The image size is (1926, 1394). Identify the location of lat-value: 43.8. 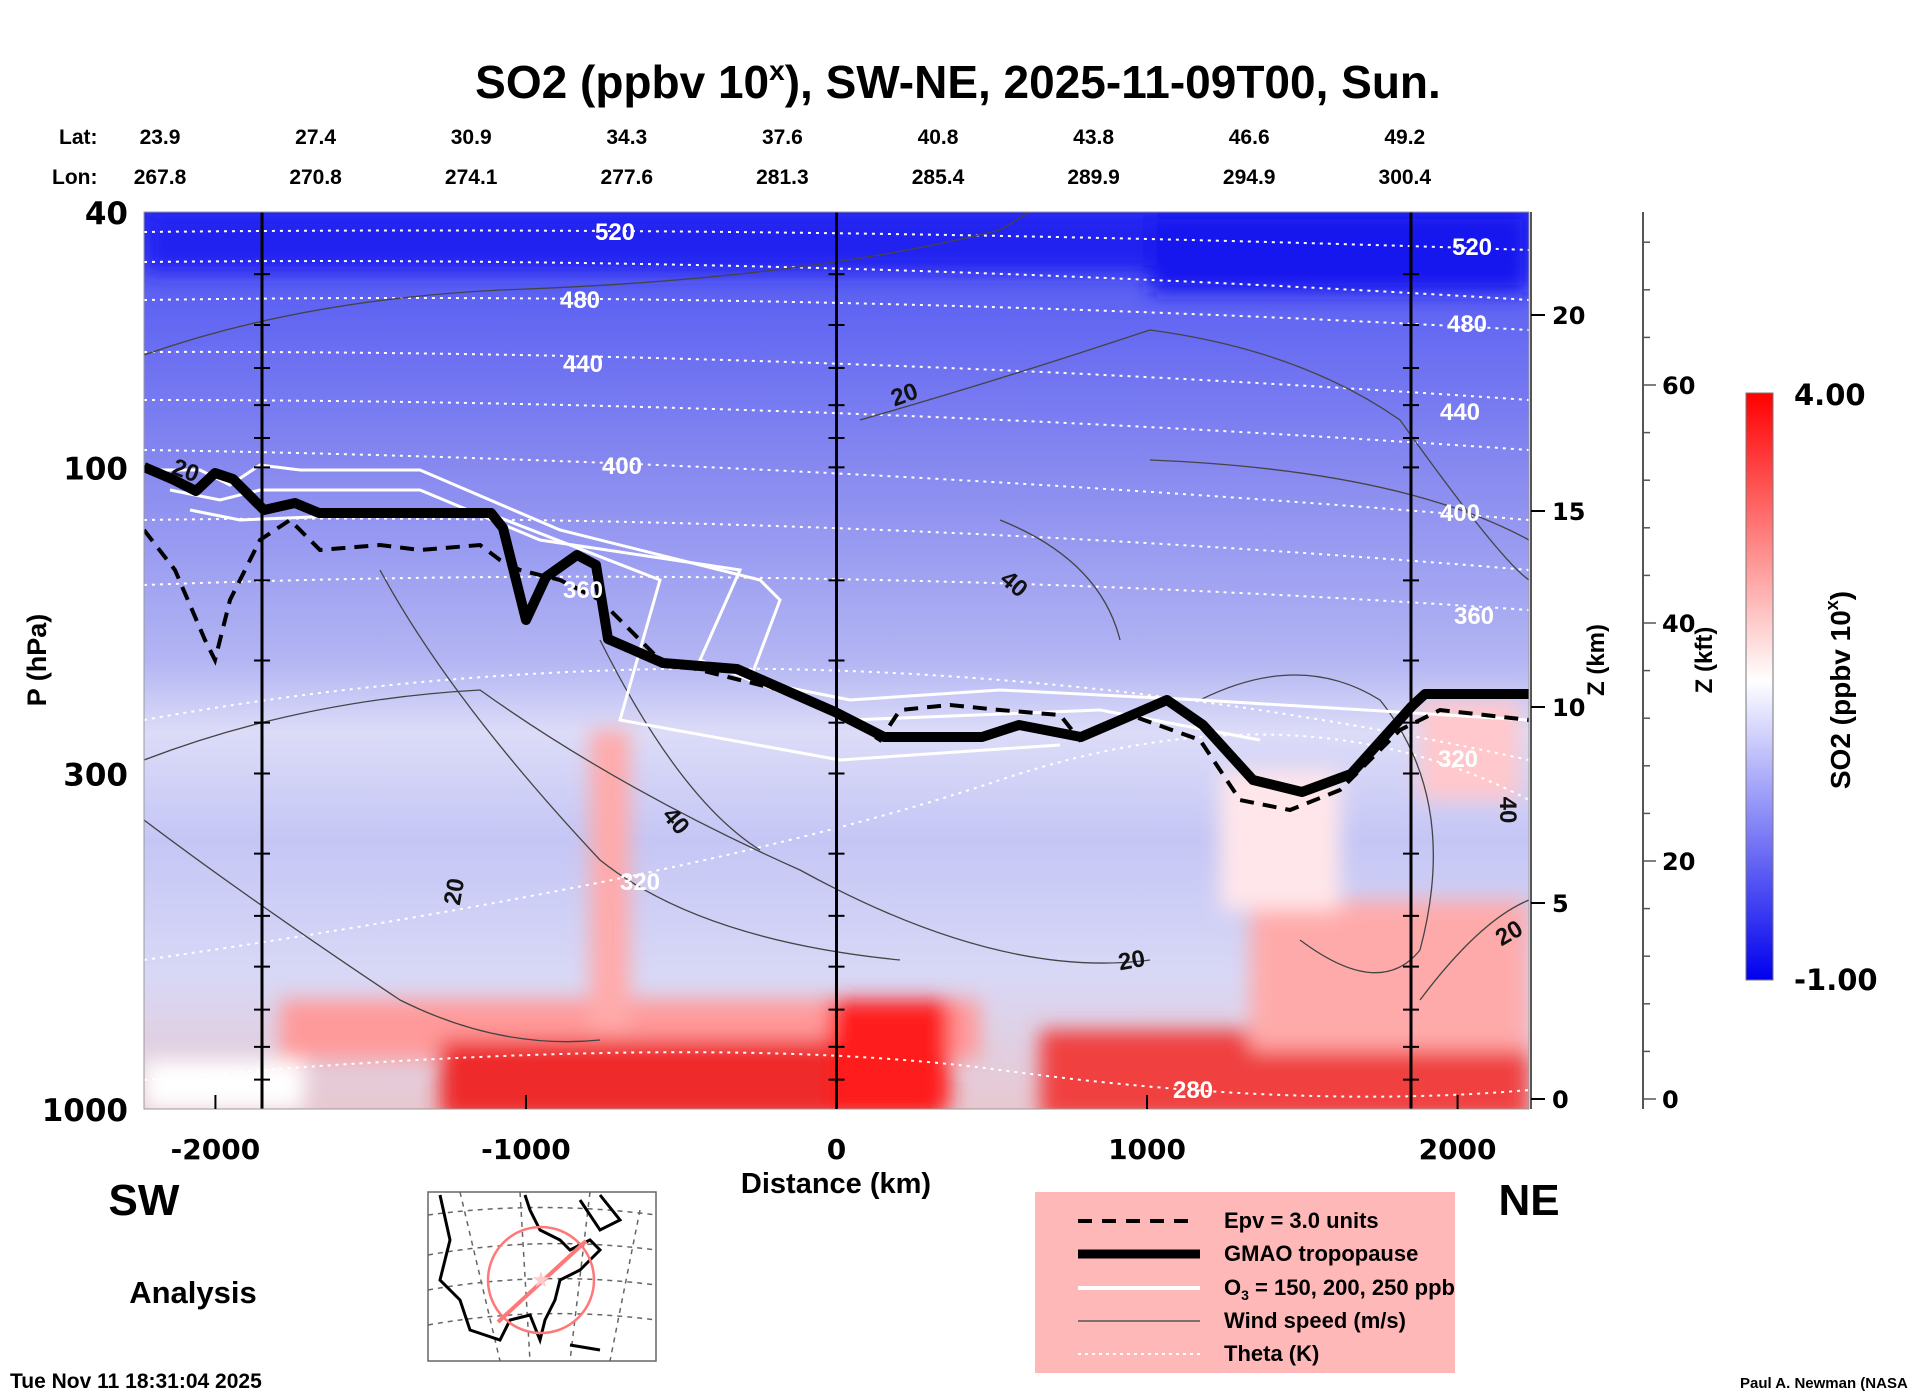
(1093, 137).